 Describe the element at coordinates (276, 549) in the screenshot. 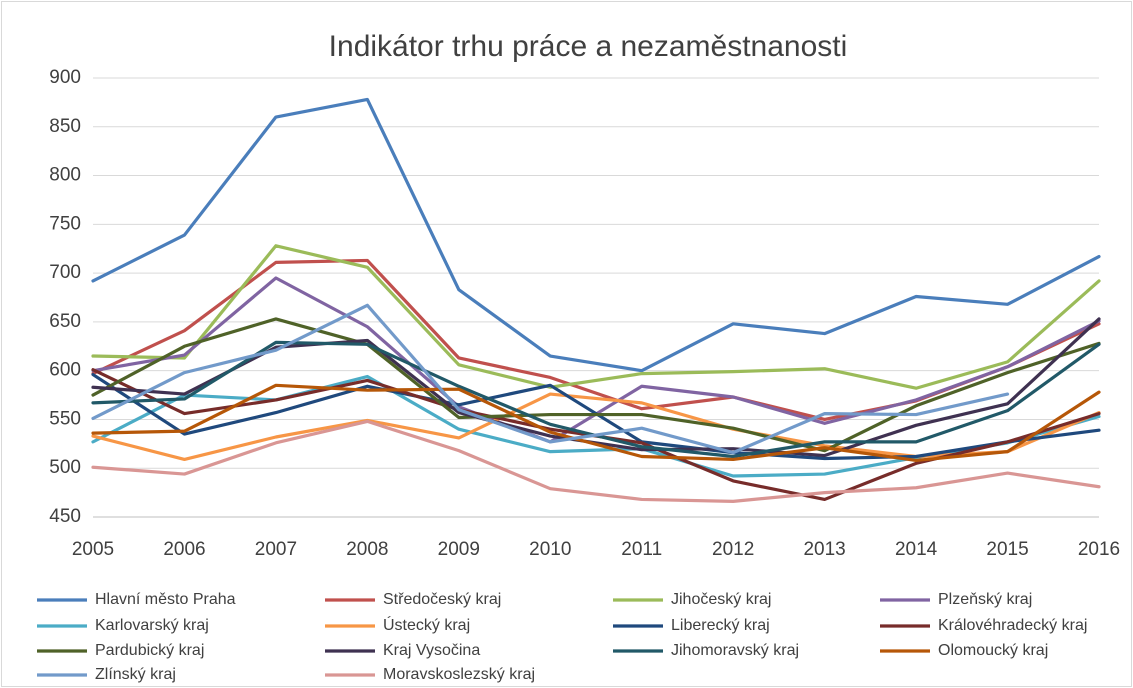

I see `x-tick-label: 2007` at that location.